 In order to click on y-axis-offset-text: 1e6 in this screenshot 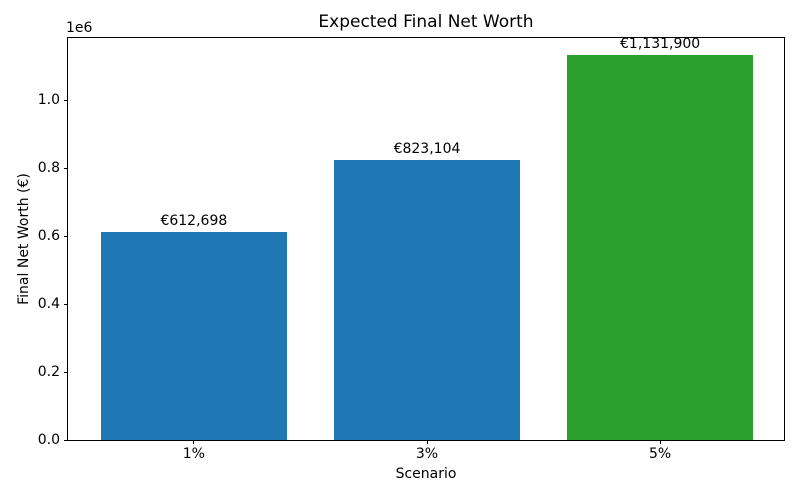, I will do `click(79, 28)`.